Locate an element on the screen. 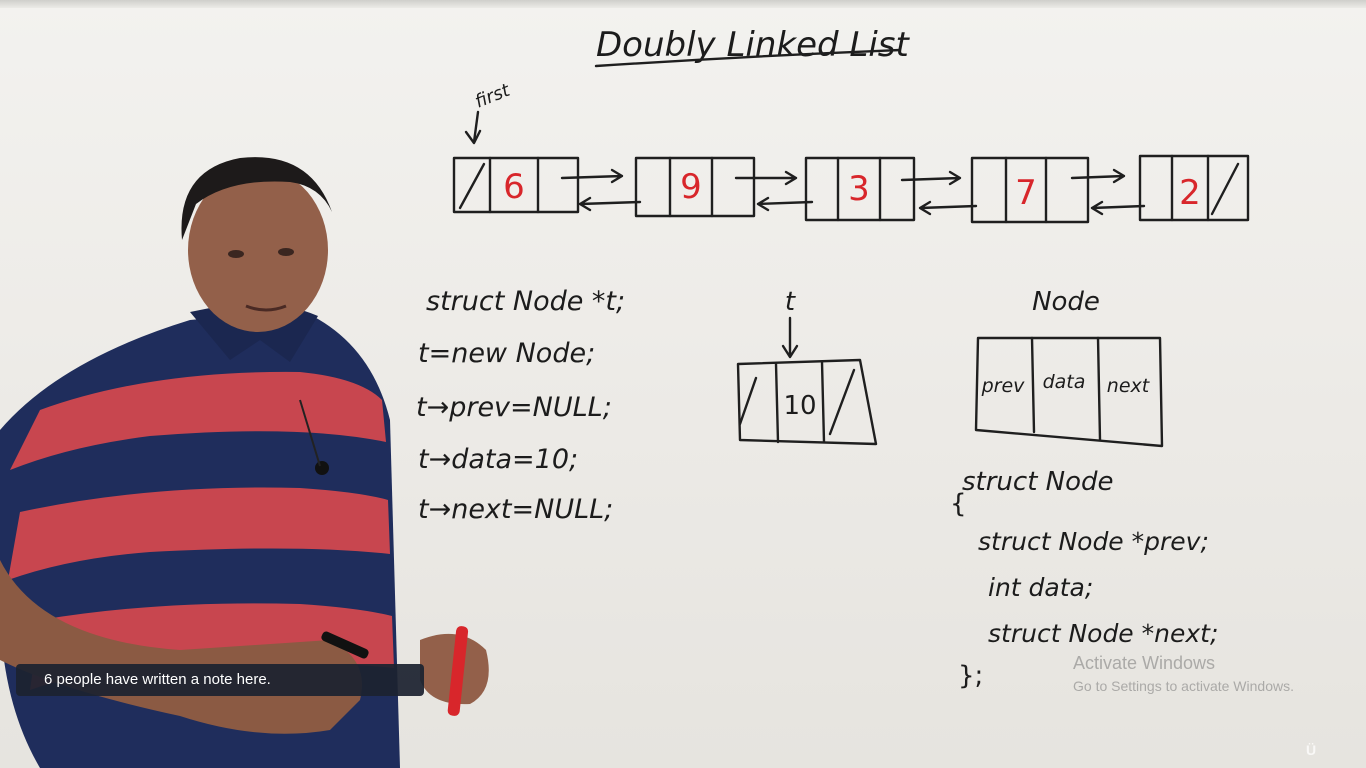 The width and height of the screenshot is (1366, 768). list-node: 2 is located at coordinates (1194, 188).